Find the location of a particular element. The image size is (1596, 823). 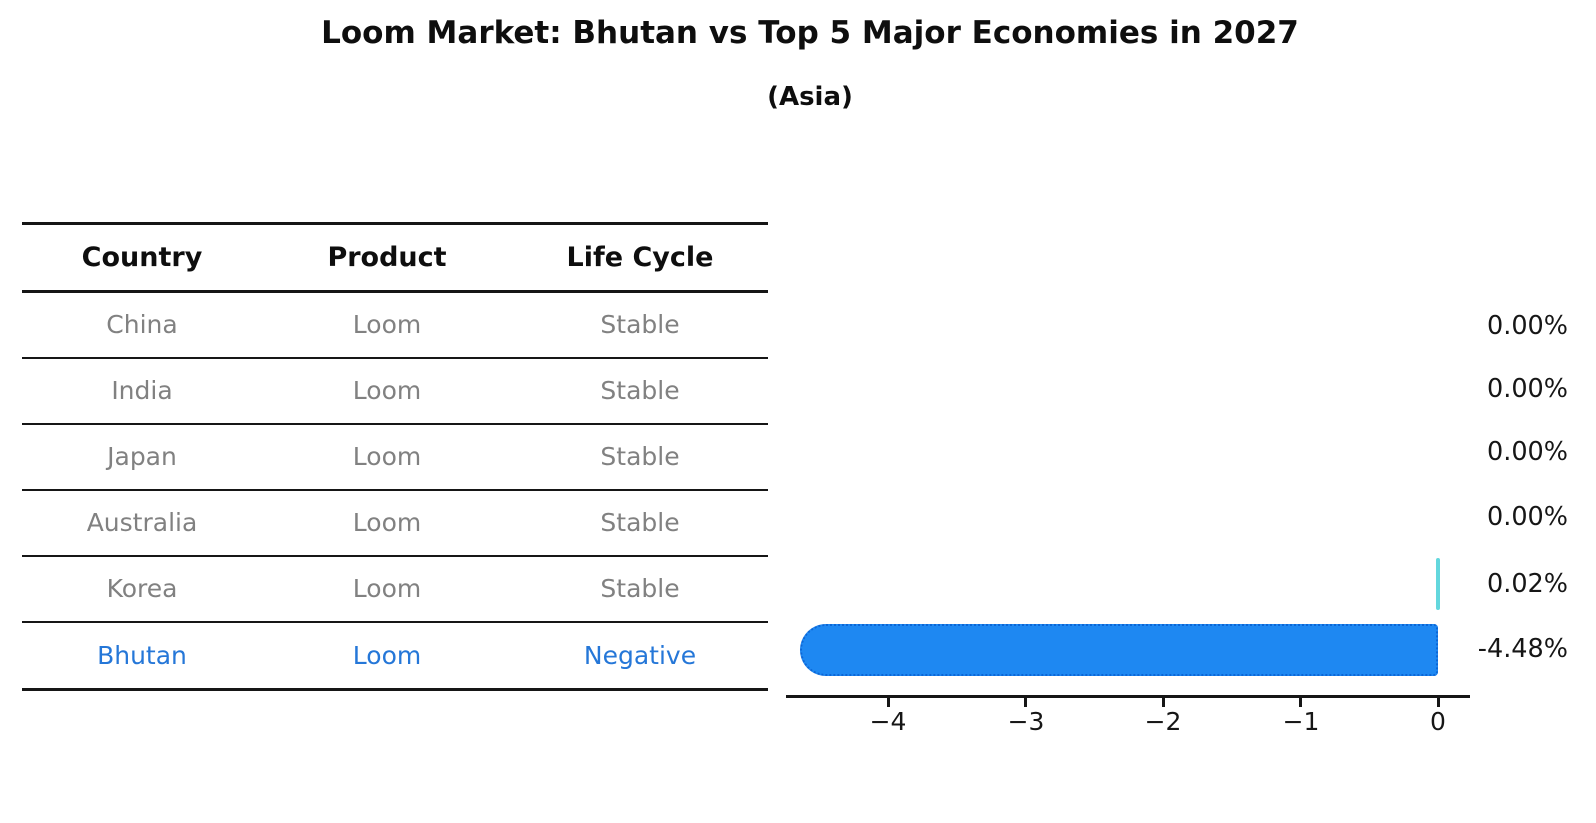

column-header-life-cycle: Life Cycle is located at coordinates (640, 257).